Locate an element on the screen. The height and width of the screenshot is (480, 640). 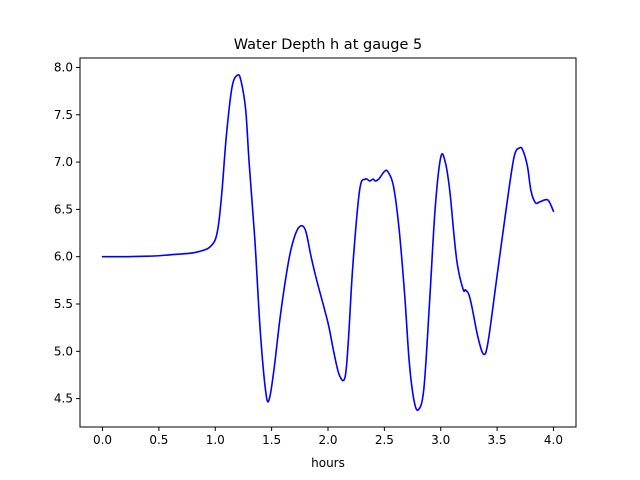
x-tick-label: 2.0 is located at coordinates (327, 440).